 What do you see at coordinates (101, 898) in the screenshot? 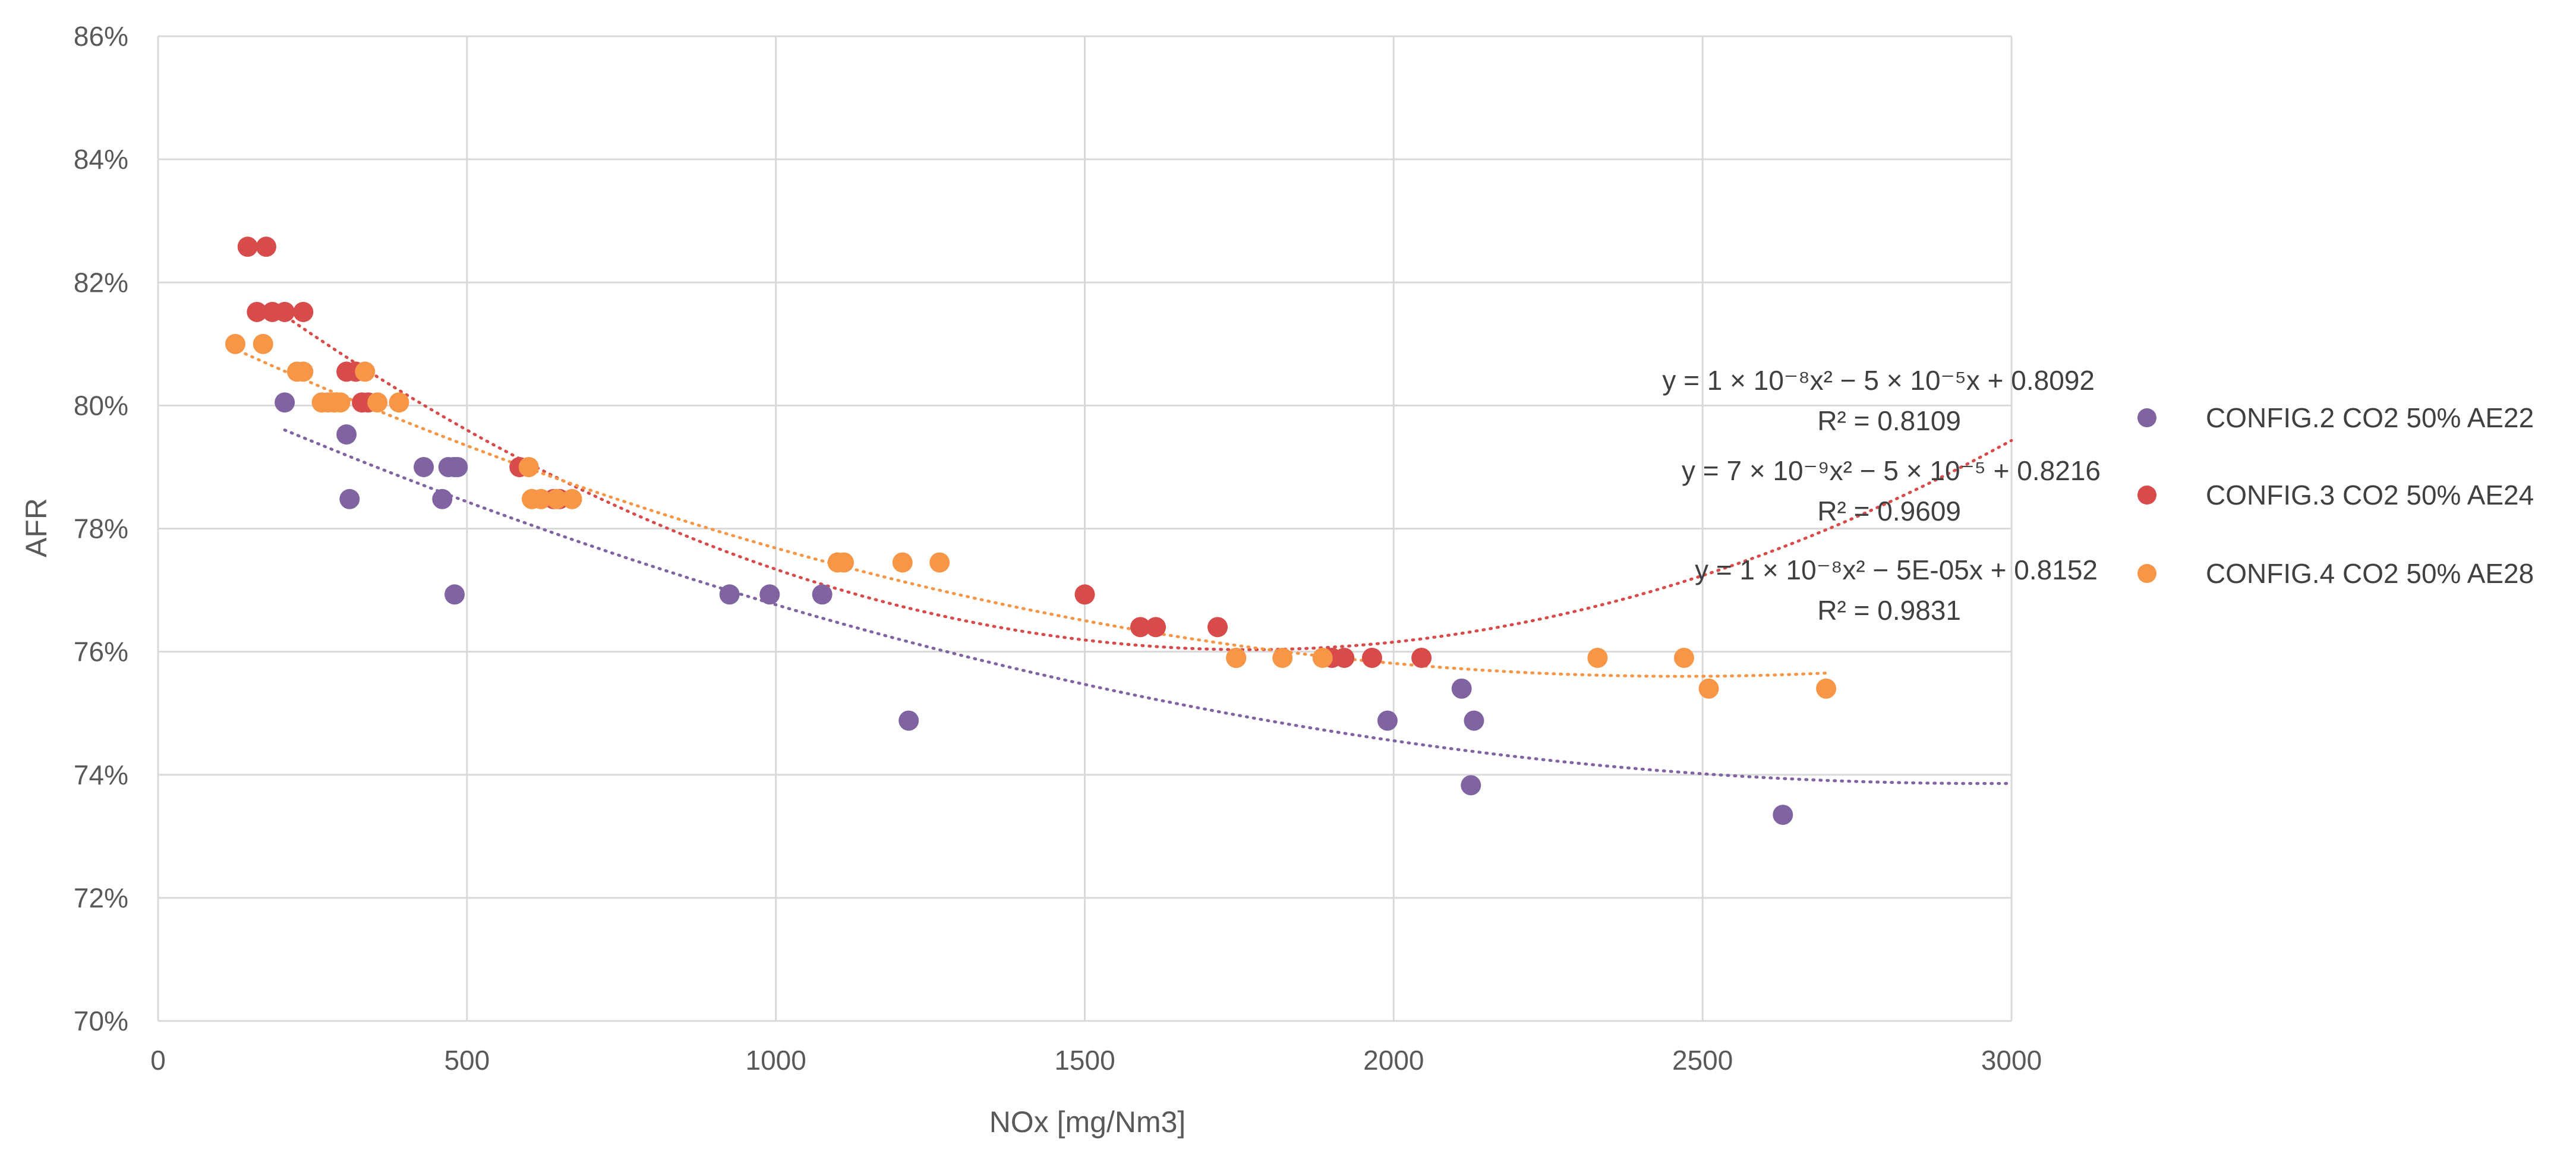
I see `y-tick-label: 72%` at bounding box center [101, 898].